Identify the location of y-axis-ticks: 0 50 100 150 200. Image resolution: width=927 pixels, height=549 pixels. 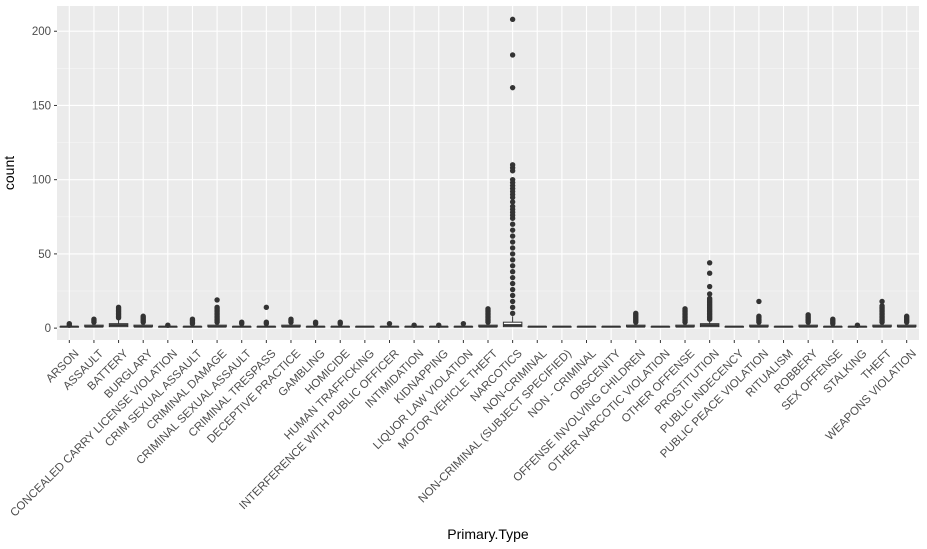
(44, 180).